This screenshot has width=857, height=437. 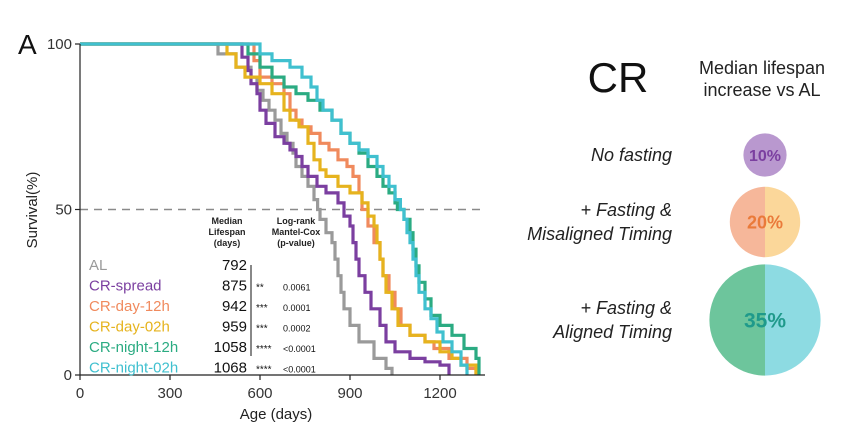 What do you see at coordinates (765, 321) in the screenshot?
I see `lifespan-increase-value: 35%` at bounding box center [765, 321].